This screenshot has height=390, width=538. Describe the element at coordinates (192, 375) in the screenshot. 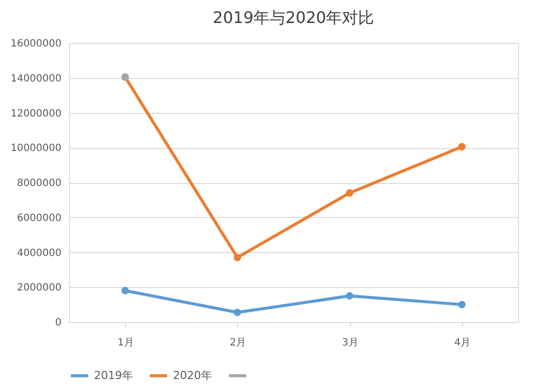

I see `legend-label: 2020年` at that location.